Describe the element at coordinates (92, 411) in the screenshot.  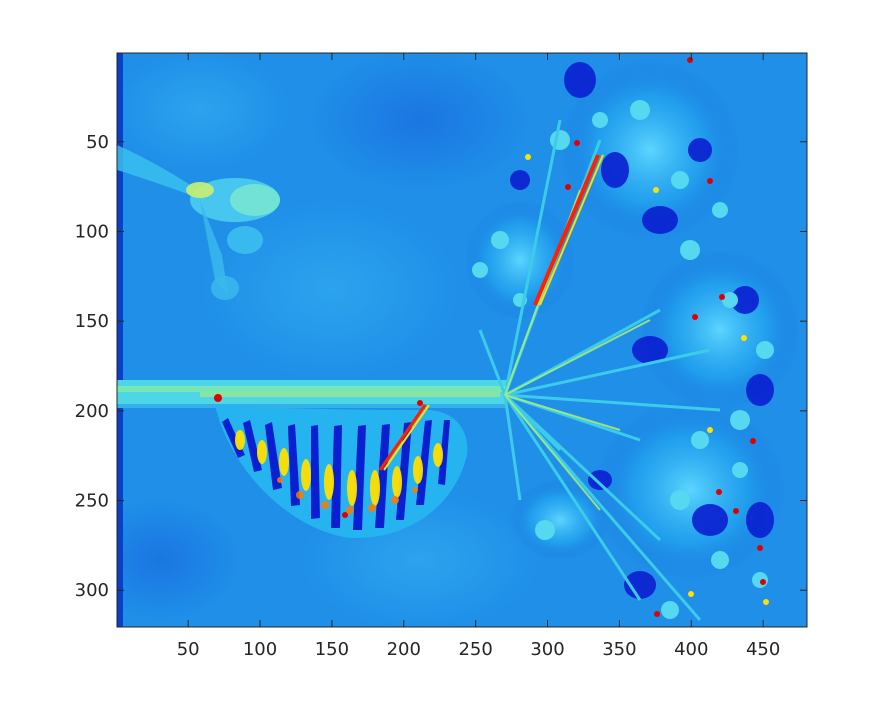
I see `y-tick-label: 200` at that location.